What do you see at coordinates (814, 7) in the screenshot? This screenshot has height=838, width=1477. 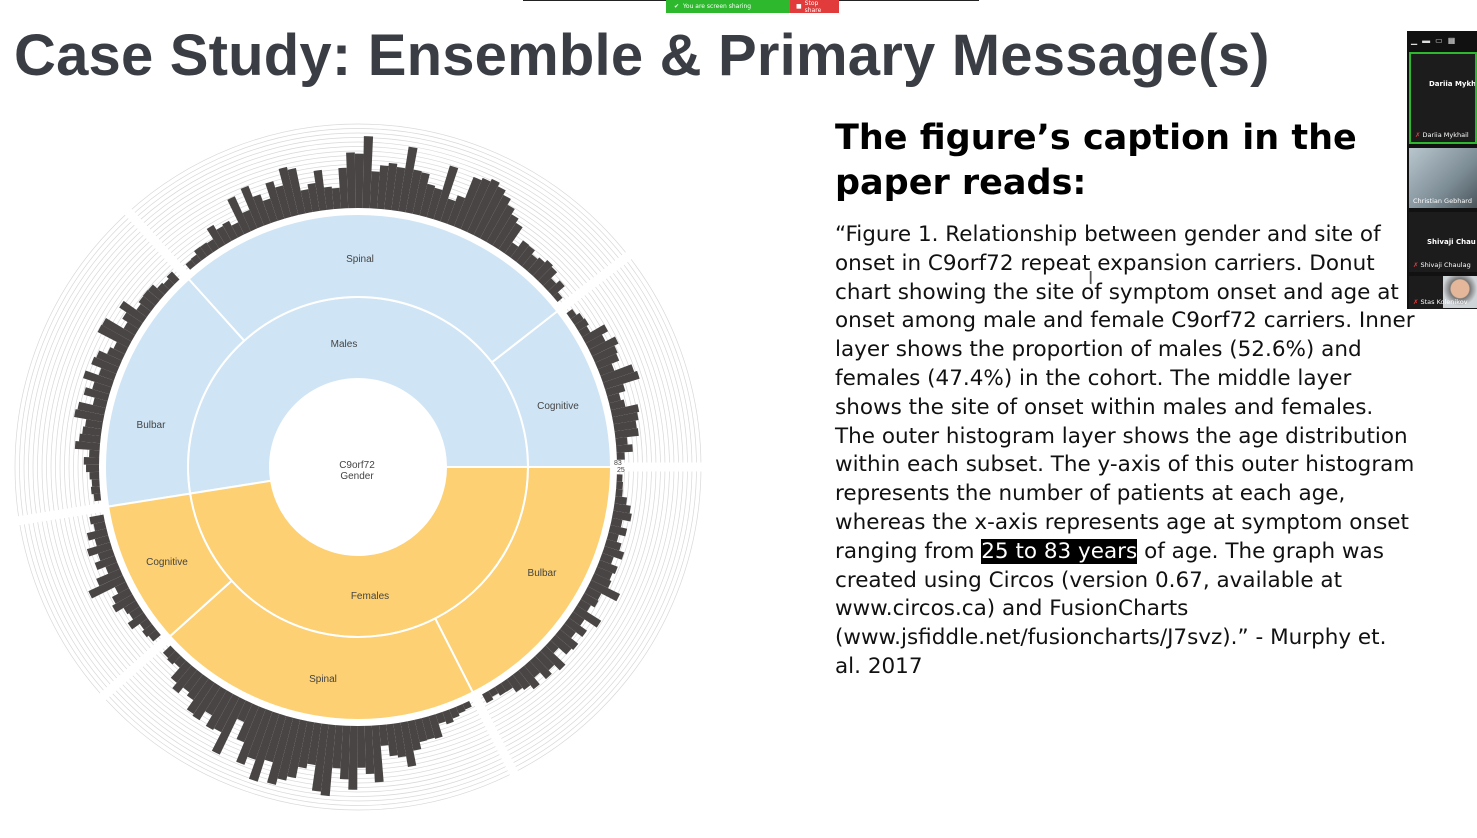 I see `stop-share-button: ■ Stop share` at bounding box center [814, 7].